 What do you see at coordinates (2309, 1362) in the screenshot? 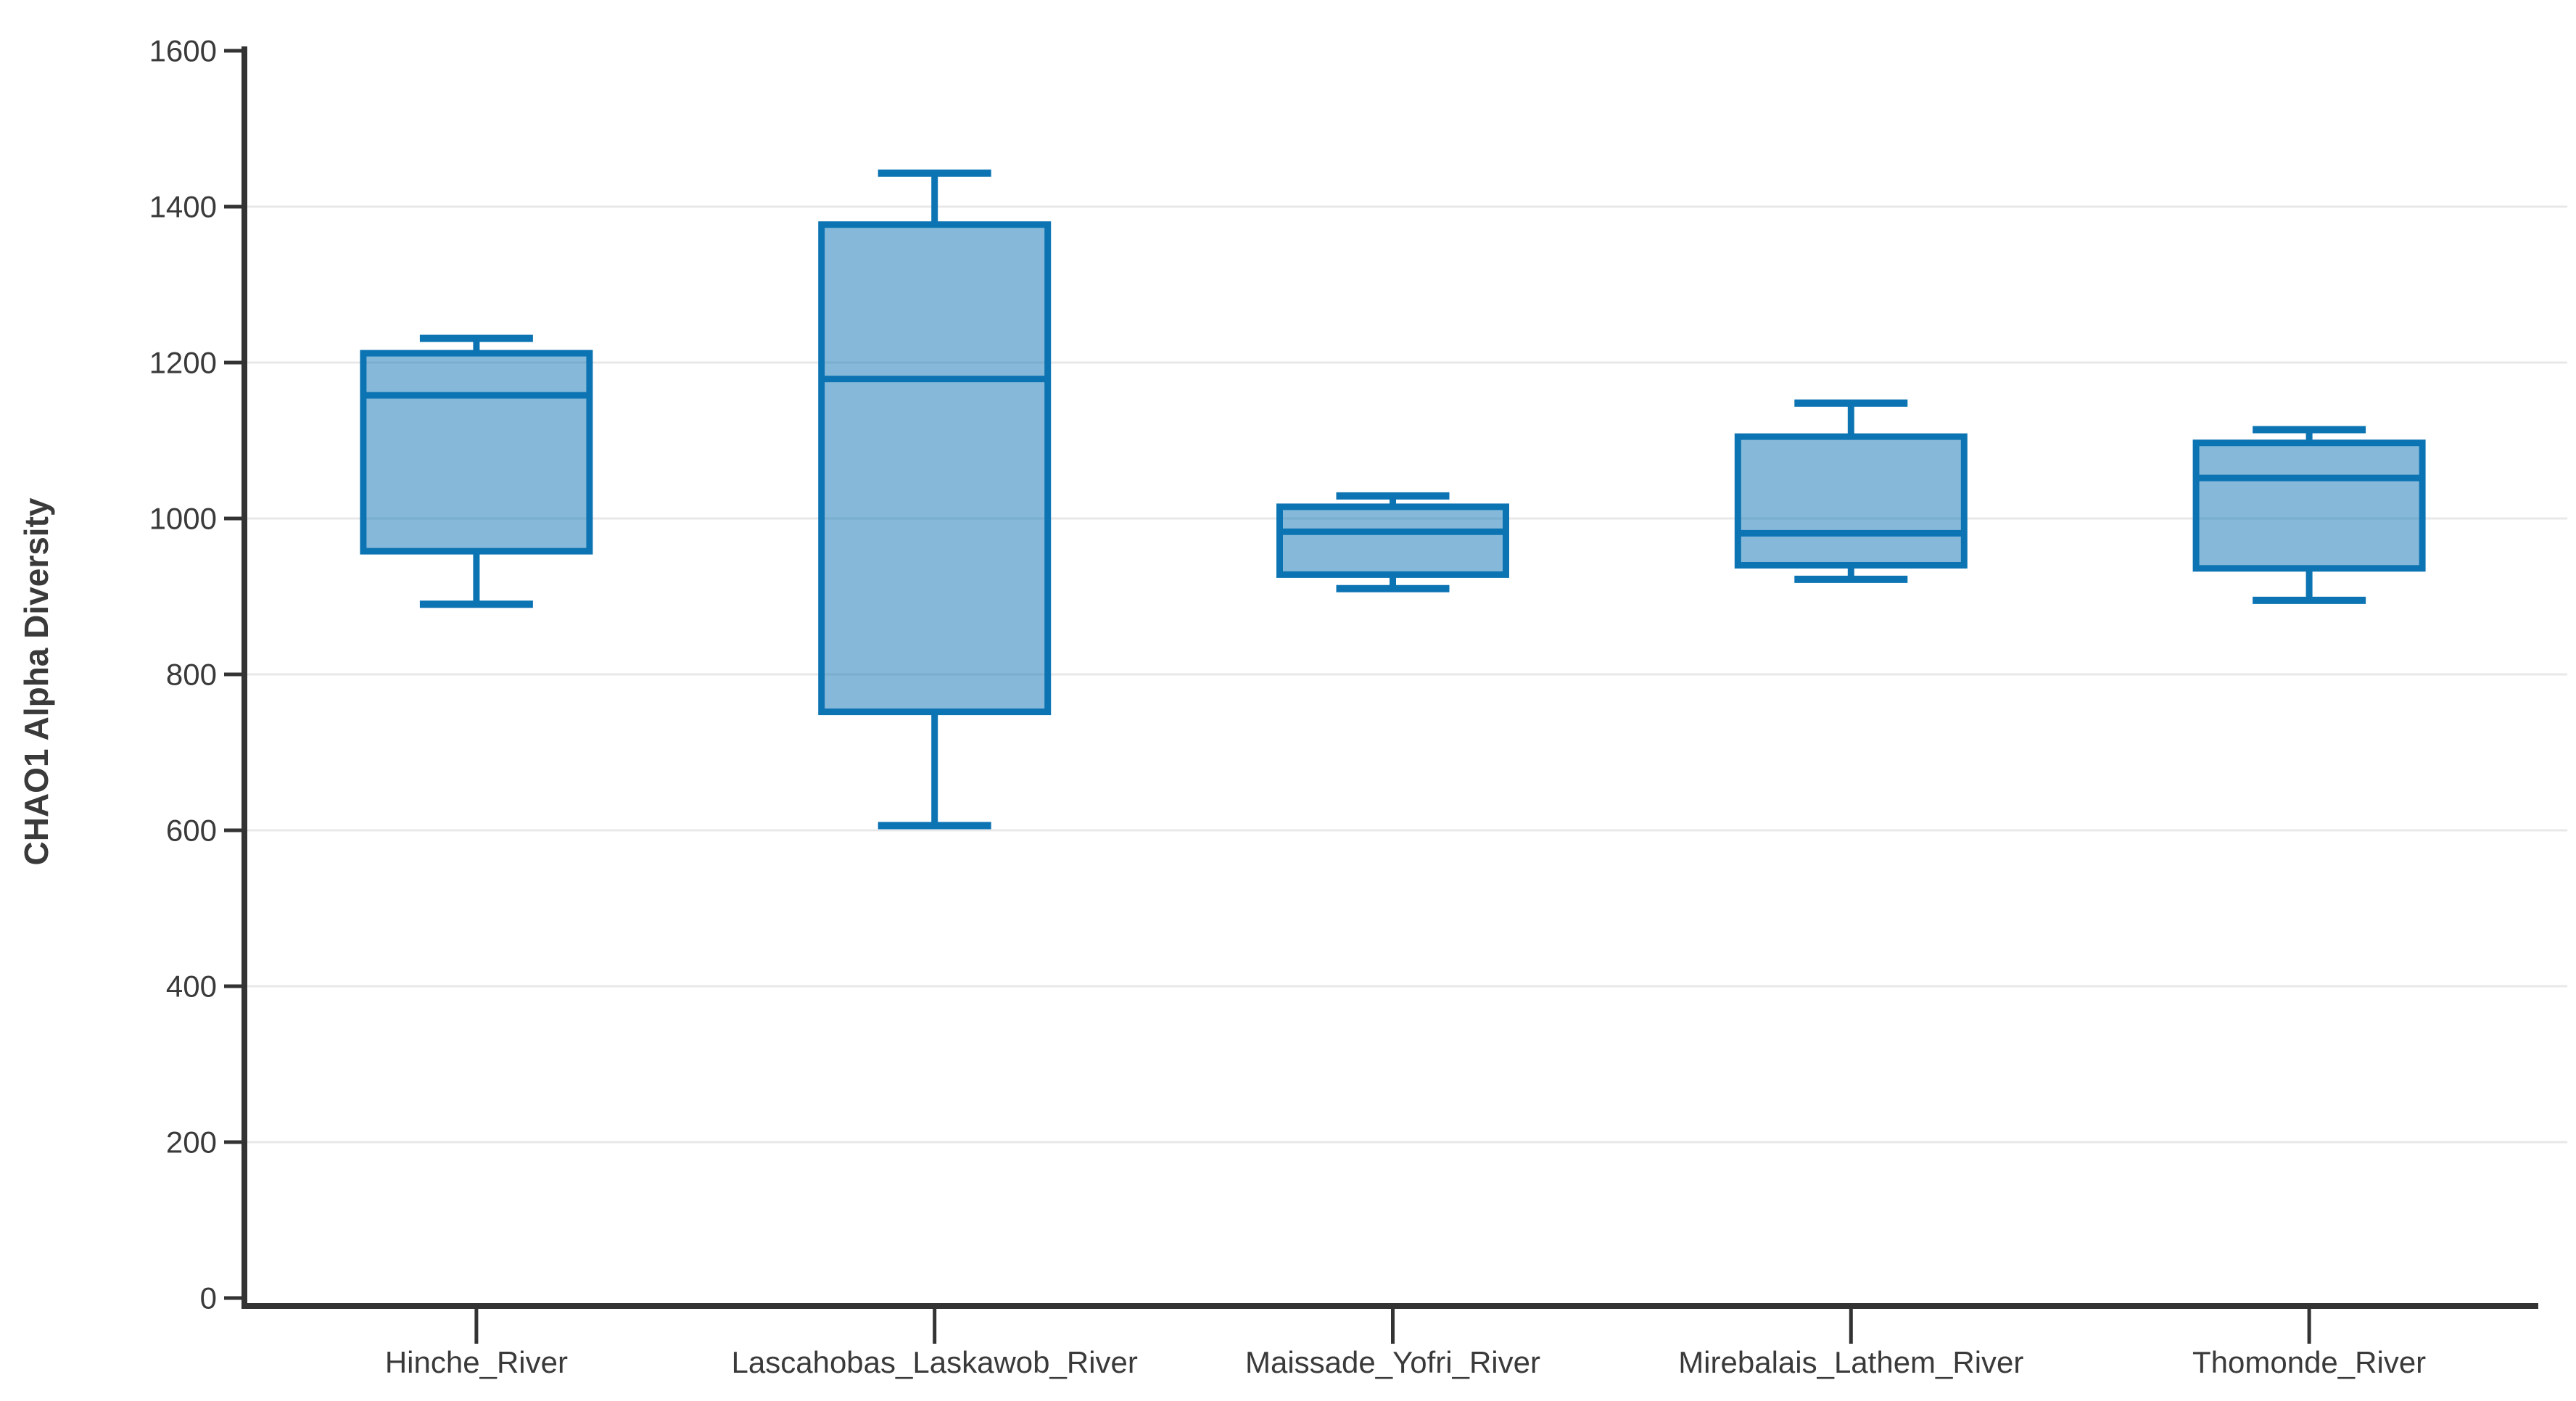
I see `x-tick-label: Thomonde_River` at bounding box center [2309, 1362].